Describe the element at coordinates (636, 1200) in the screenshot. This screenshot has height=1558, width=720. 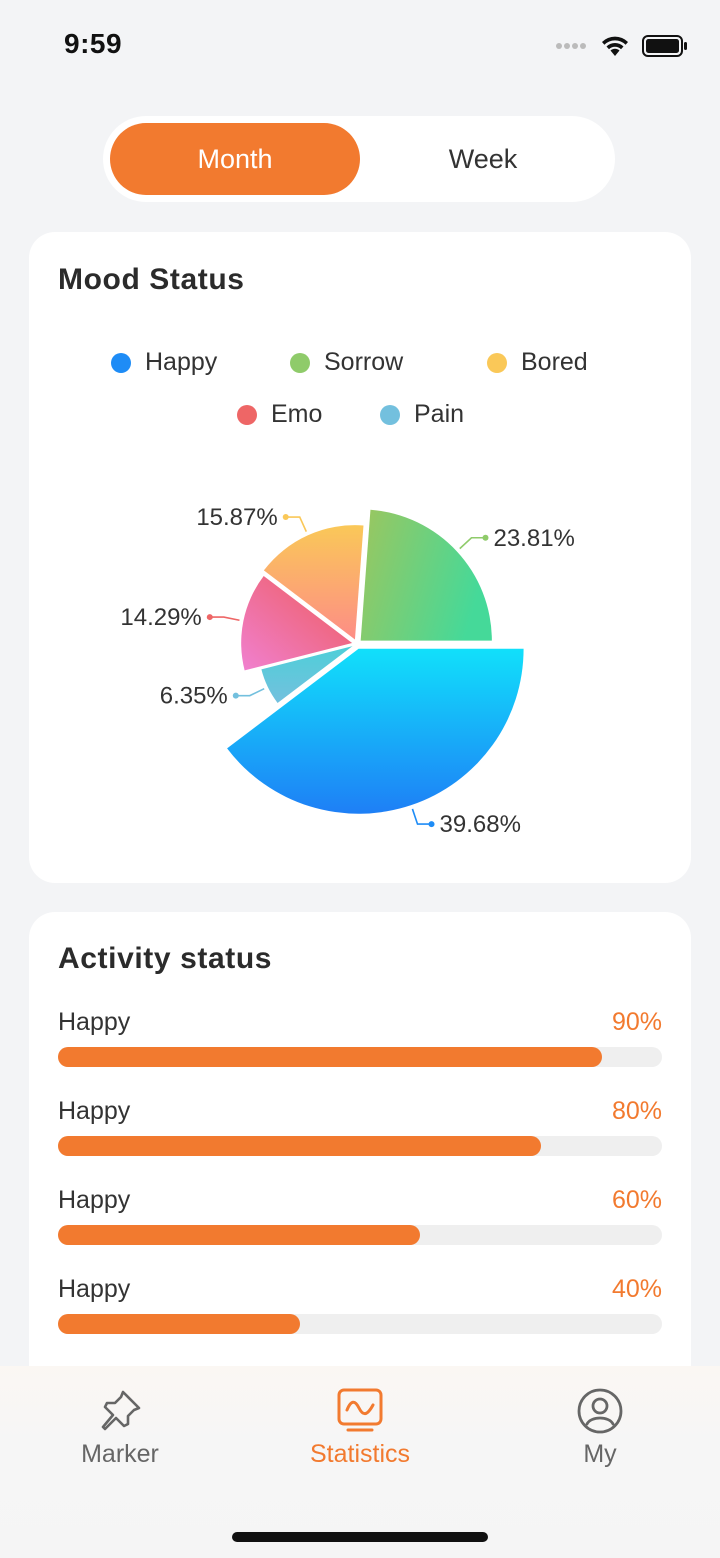
I see `activity-value: 60%` at that location.